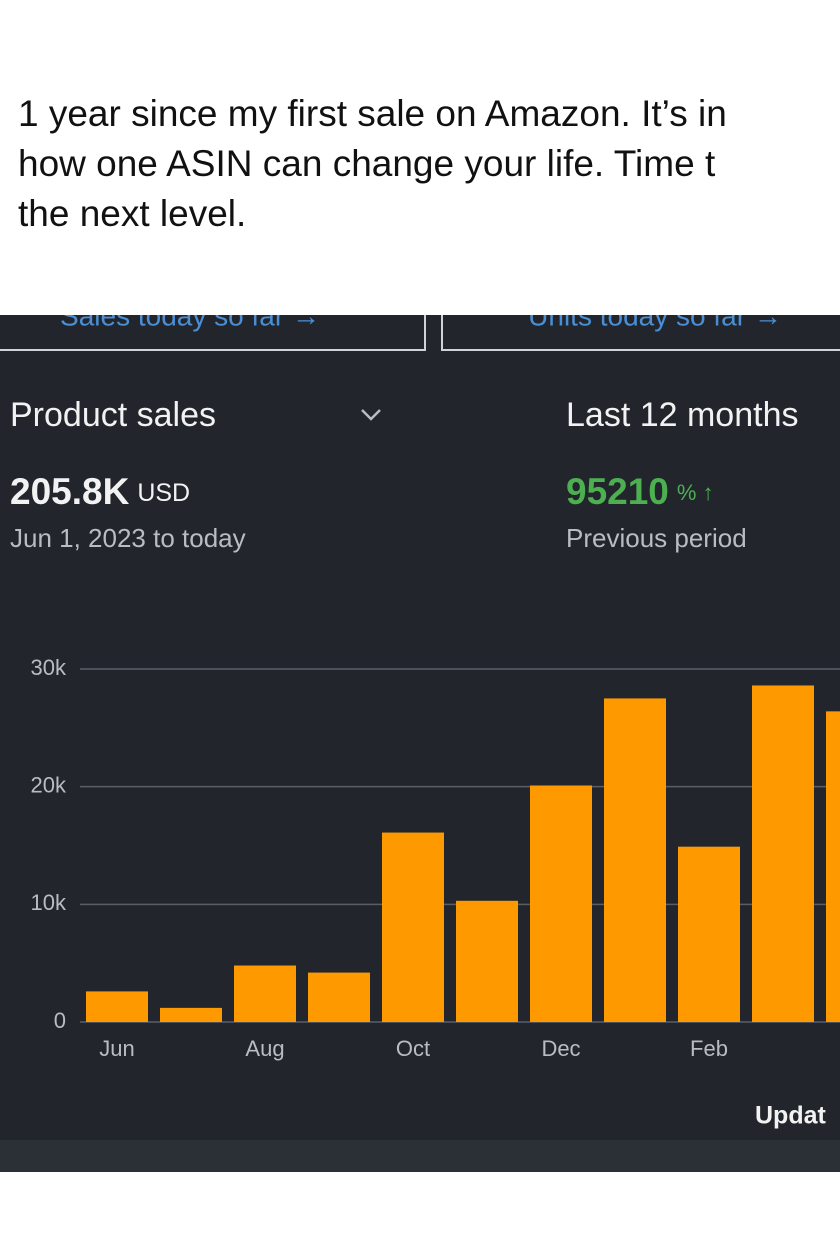 Image resolution: width=840 pixels, height=1260 pixels. I want to click on x-tick-label: Oct, so click(413, 1048).